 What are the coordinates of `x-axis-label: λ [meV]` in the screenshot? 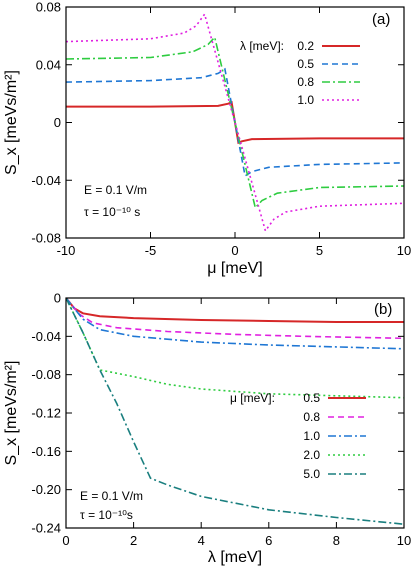 It's located at (235, 557).